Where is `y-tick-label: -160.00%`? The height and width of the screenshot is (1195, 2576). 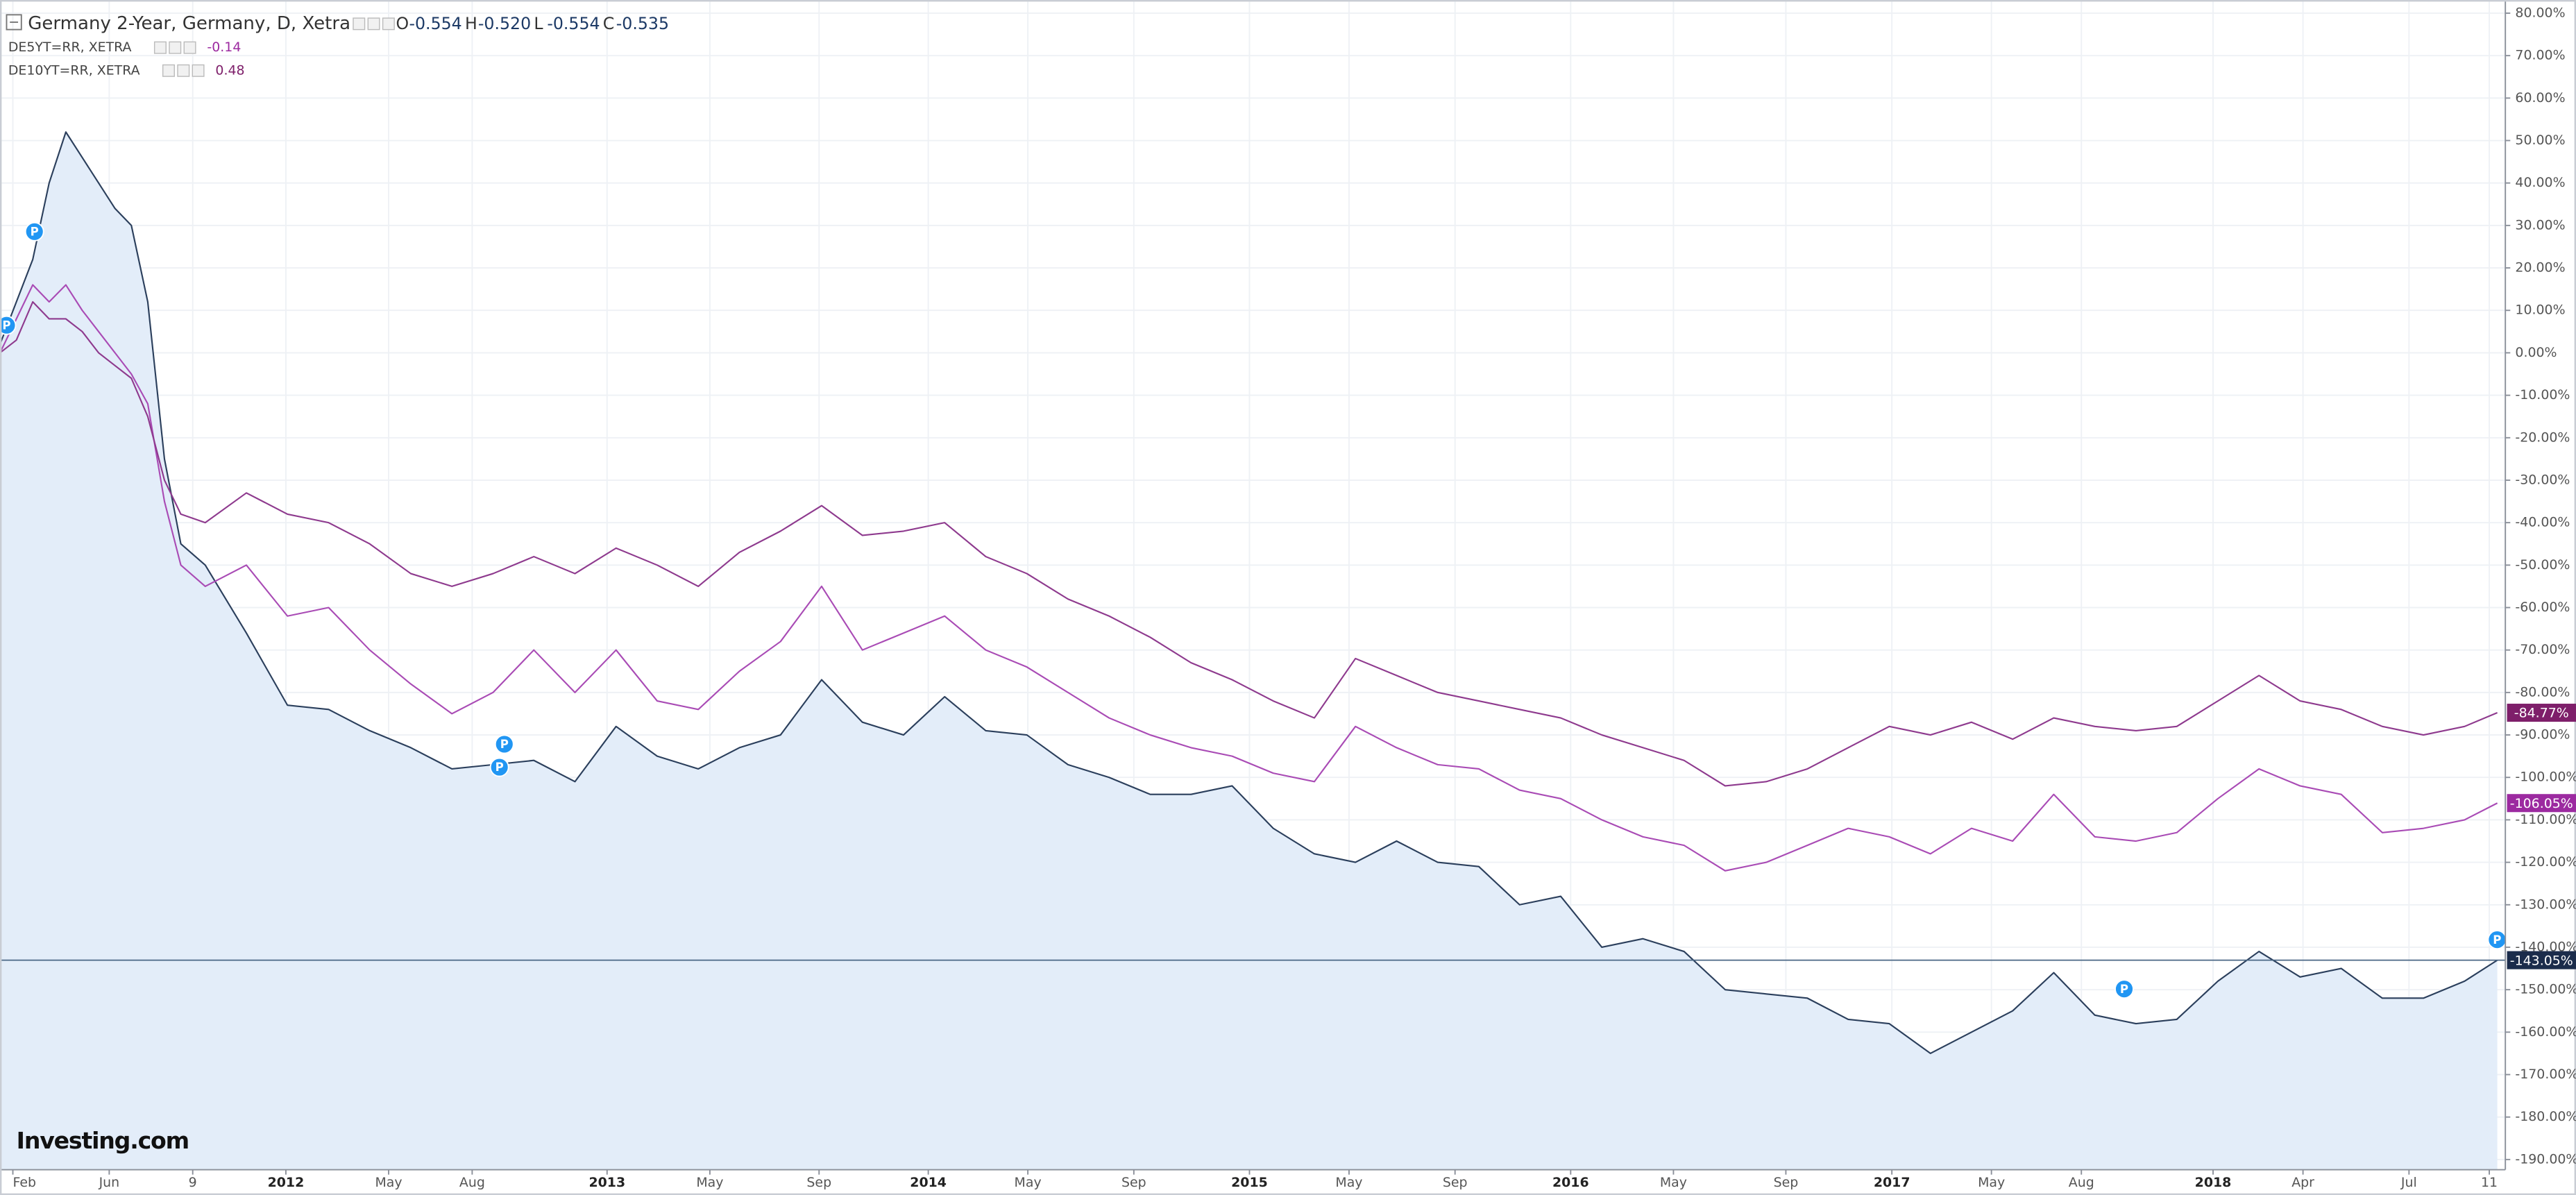
y-tick-label: -160.00% is located at coordinates (2545, 1032).